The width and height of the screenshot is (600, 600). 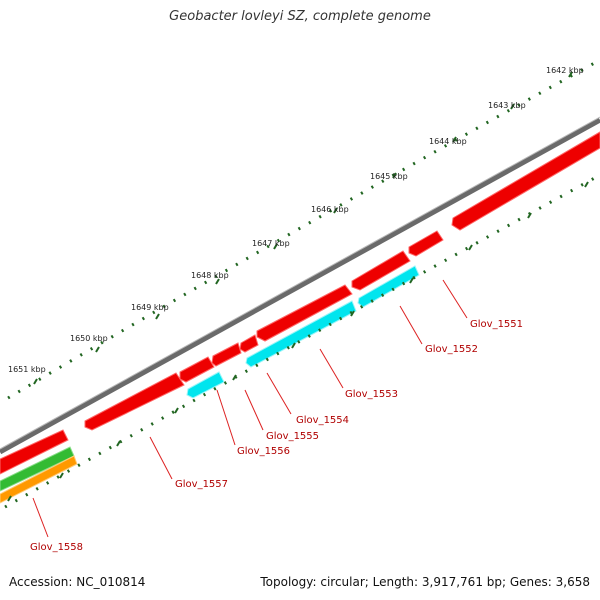 What do you see at coordinates (300, 16) in the screenshot?
I see `genome-title: Geobacter lovleyi SZ, complete genome` at bounding box center [300, 16].